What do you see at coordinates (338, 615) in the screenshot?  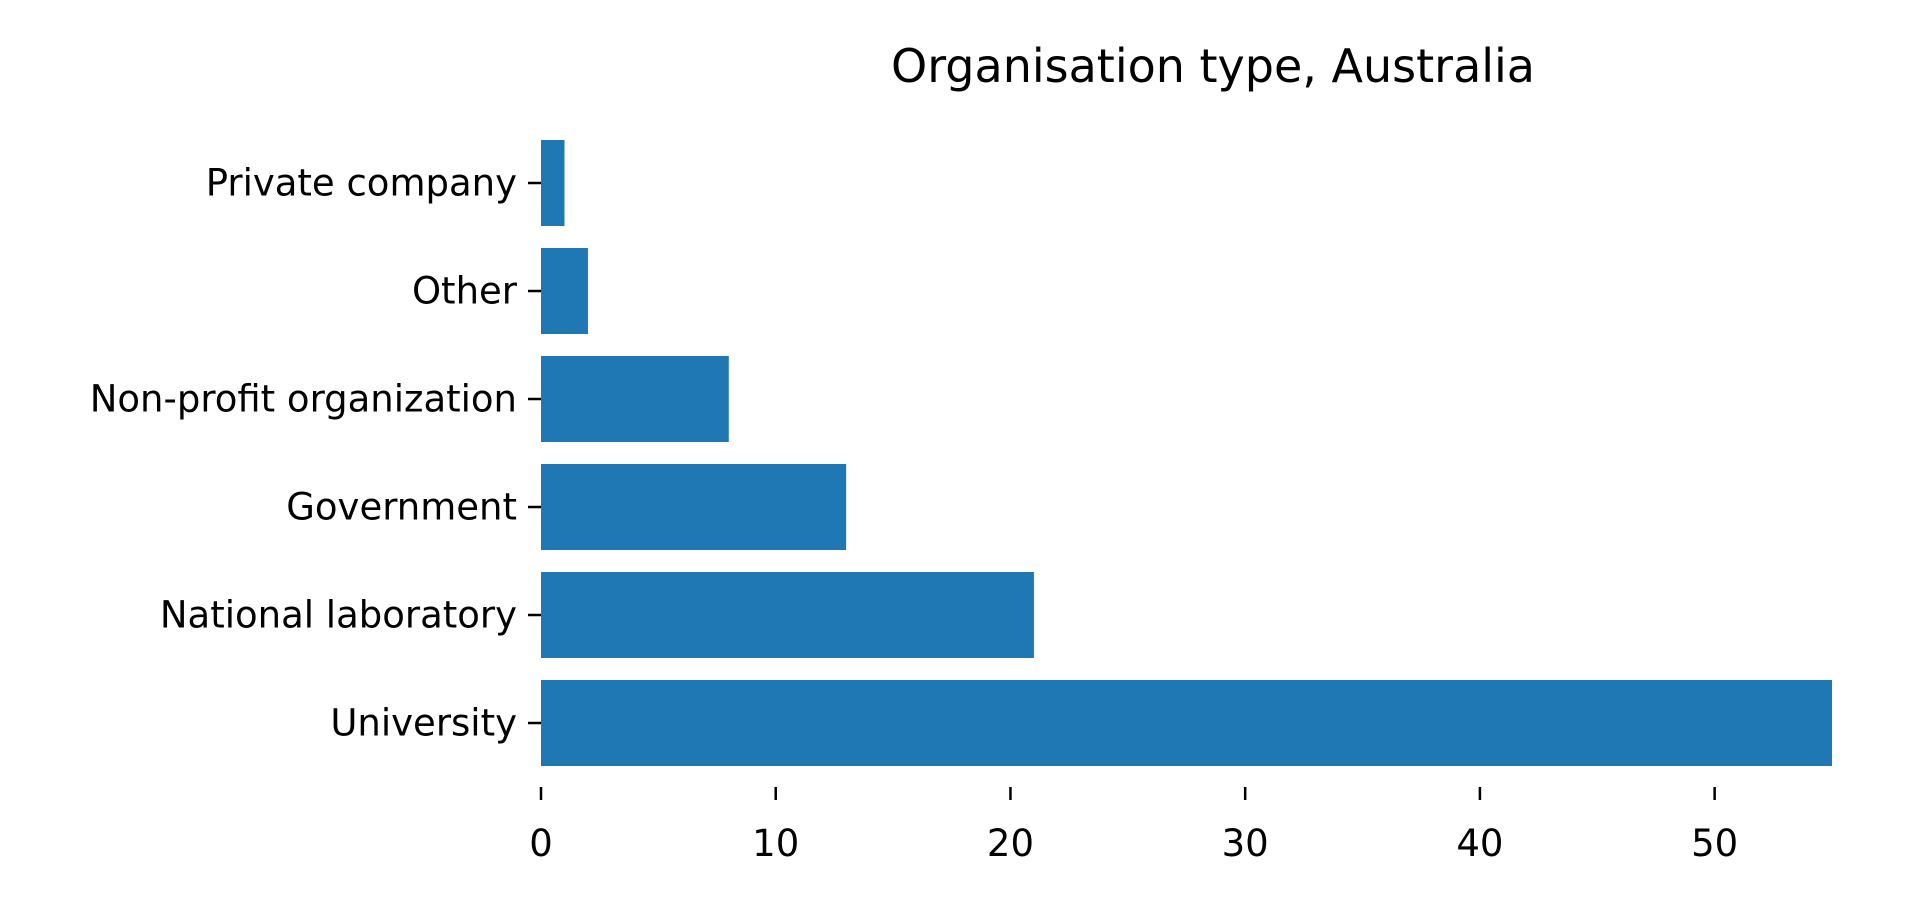 I see `y-tick-label: National laboratory` at bounding box center [338, 615].